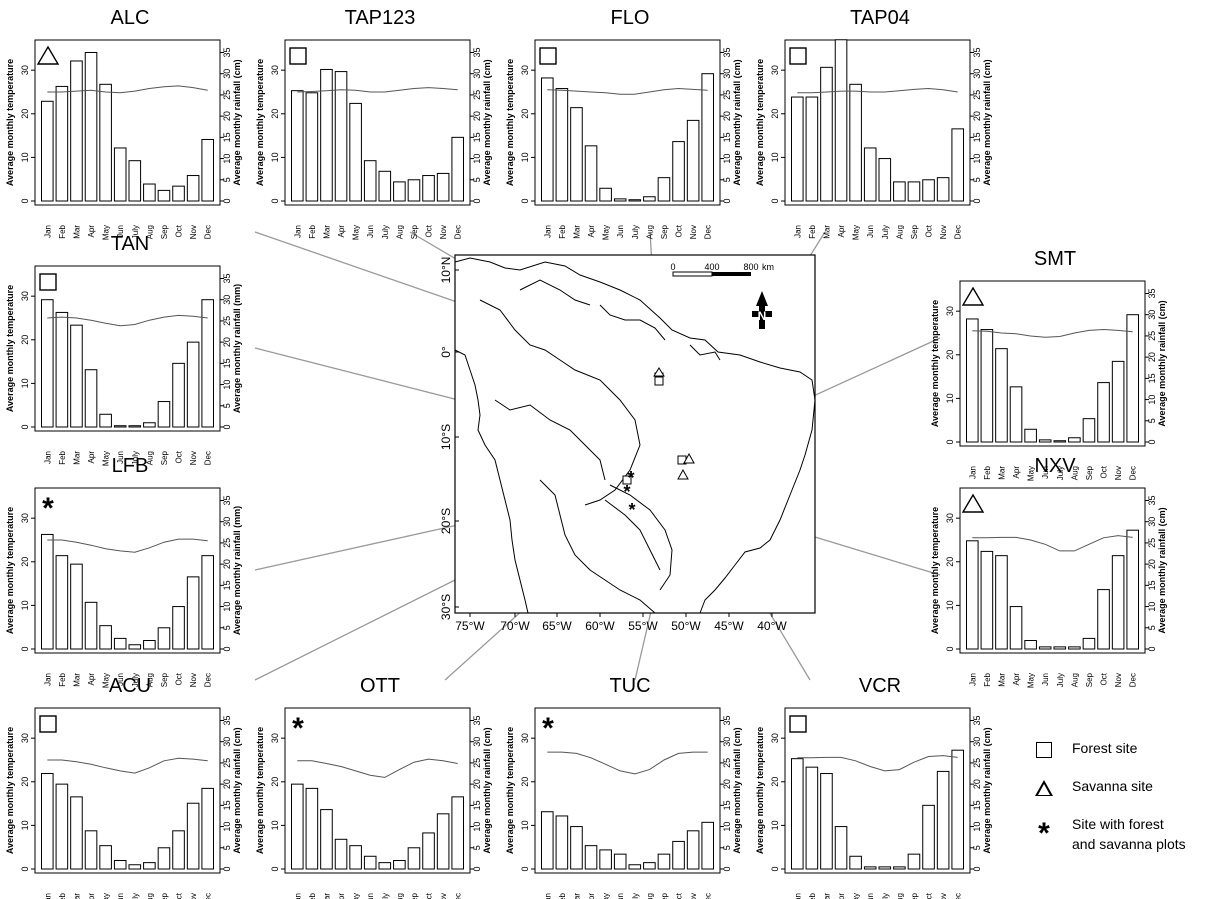  I want to click on right-tick-label: 25, so click(727, 763).